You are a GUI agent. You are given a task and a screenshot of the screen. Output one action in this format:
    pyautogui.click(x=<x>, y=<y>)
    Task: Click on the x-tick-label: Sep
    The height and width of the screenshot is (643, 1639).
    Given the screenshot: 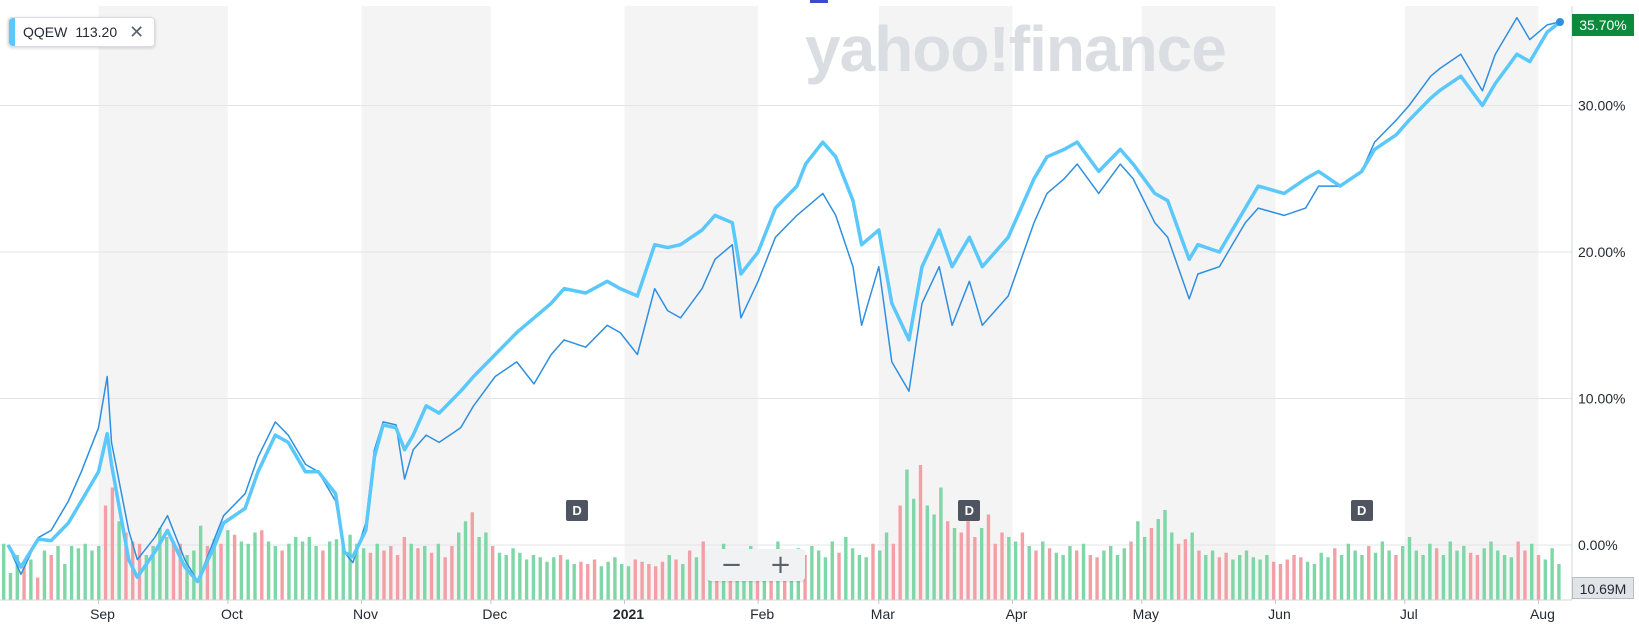 What is the action you would take?
    pyautogui.click(x=102, y=614)
    